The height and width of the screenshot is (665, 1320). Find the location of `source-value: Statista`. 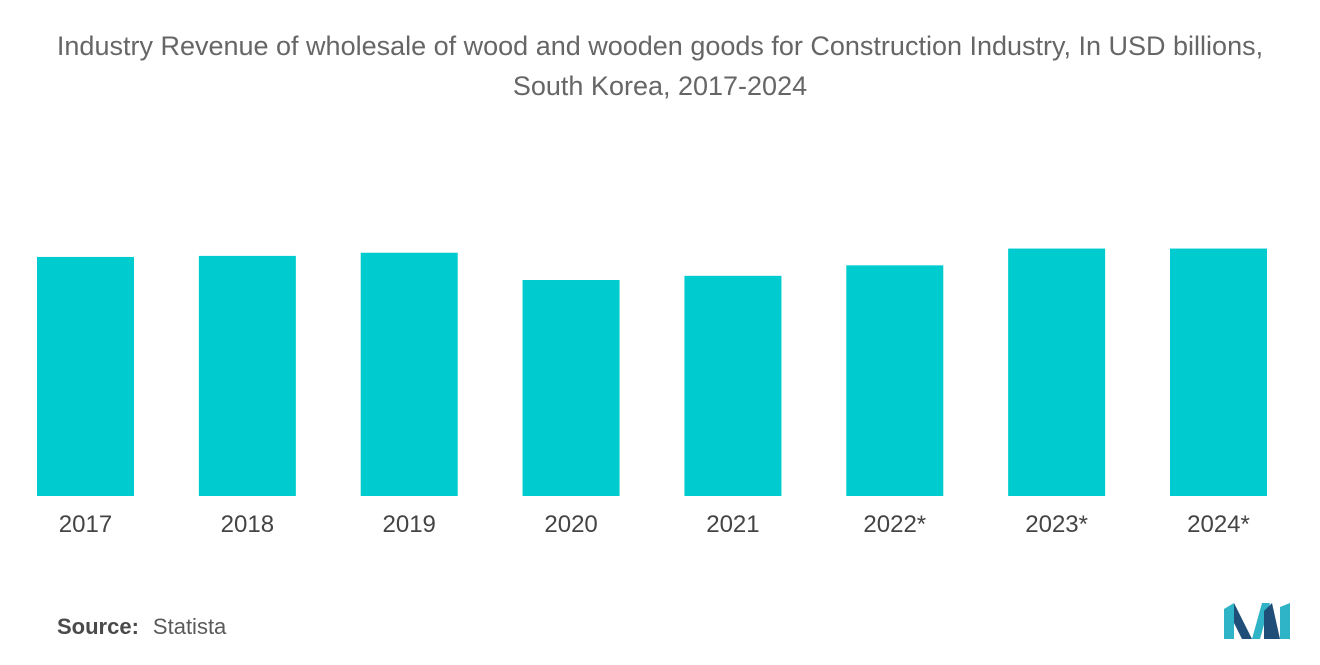

source-value: Statista is located at coordinates (189, 626).